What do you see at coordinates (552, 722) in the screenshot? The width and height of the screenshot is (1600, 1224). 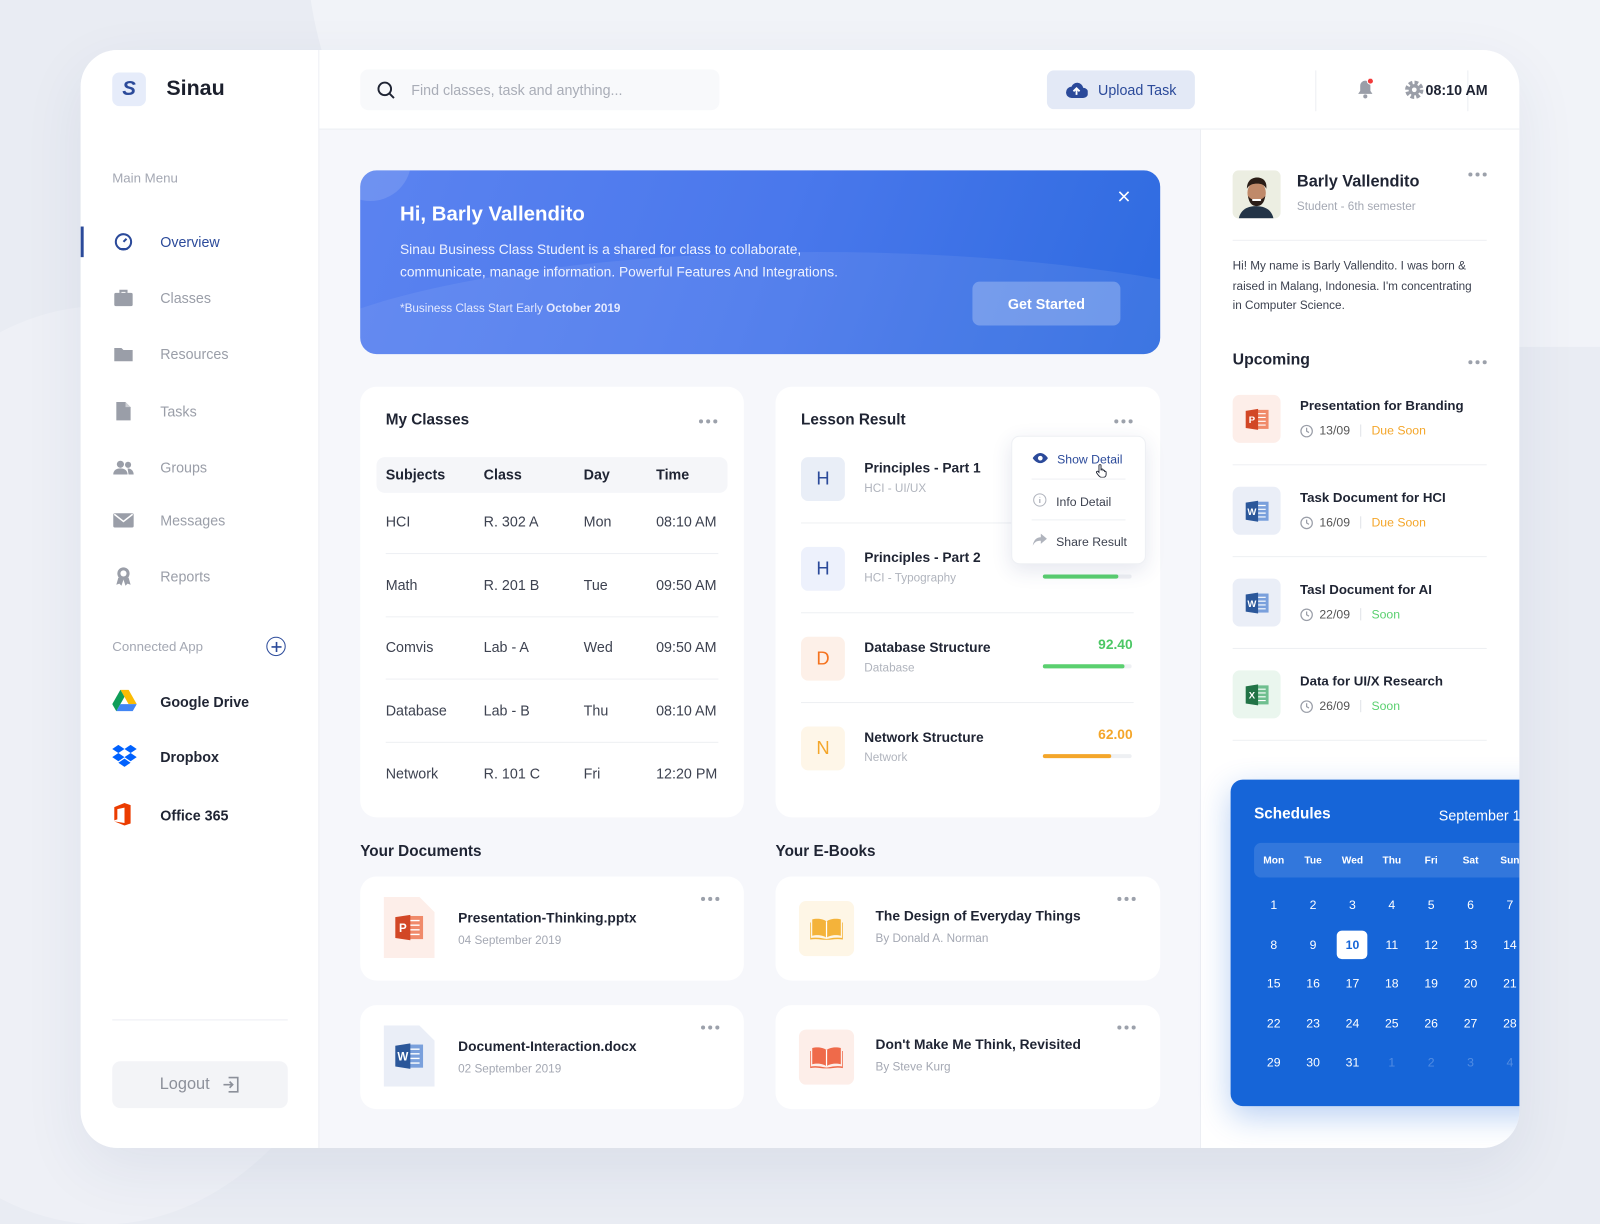 I see `table-row: Database Lab - B Thu 08:10 AM` at bounding box center [552, 722].